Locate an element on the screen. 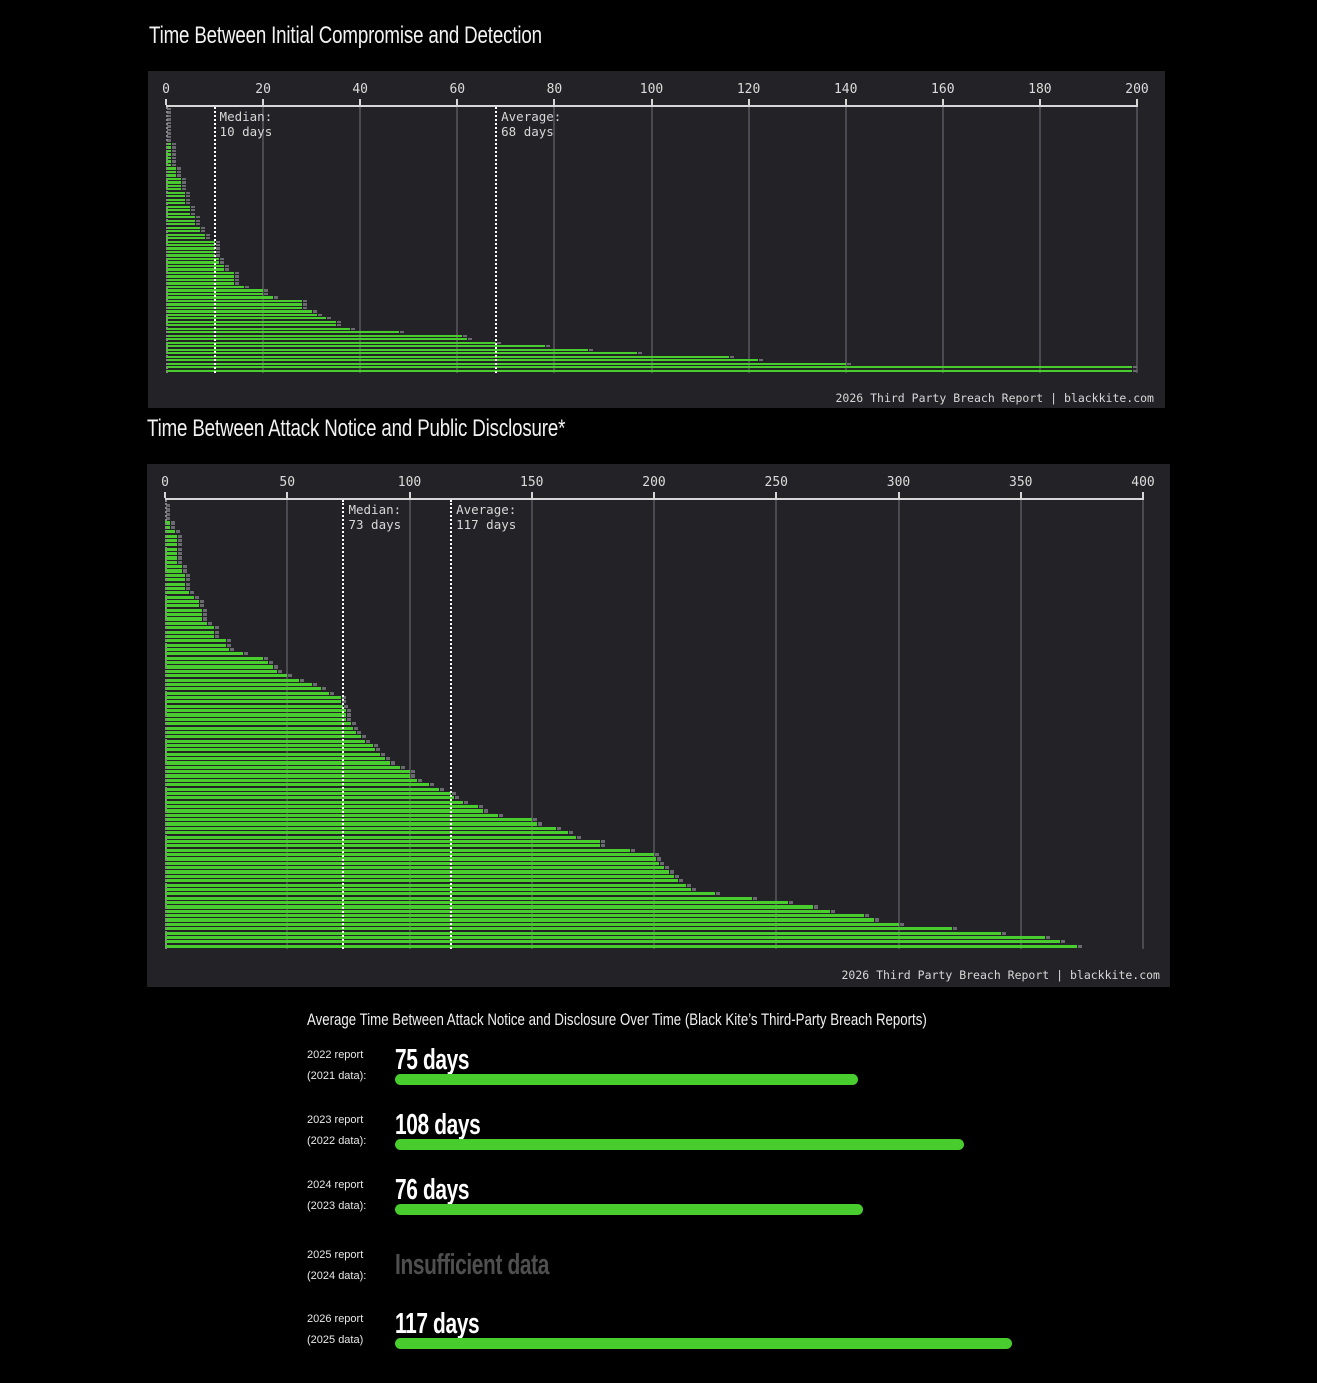 This screenshot has width=1317, height=1383. x-axis-tick-label: 350 is located at coordinates (1021, 482).